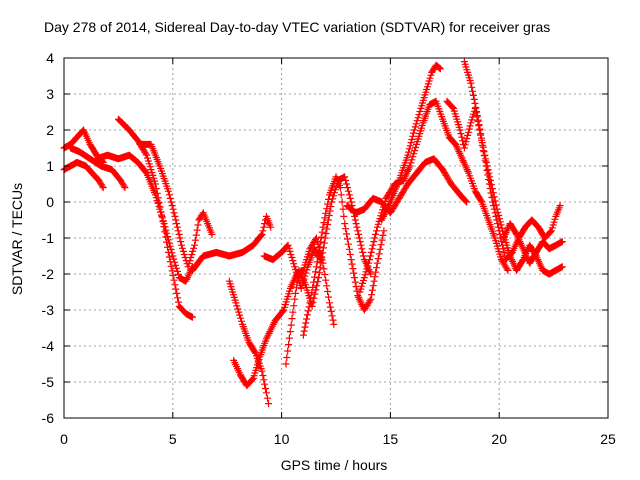 This screenshot has width=640, height=480. Describe the element at coordinates (282, 439) in the screenshot. I see `x-tick-label: 10` at that location.